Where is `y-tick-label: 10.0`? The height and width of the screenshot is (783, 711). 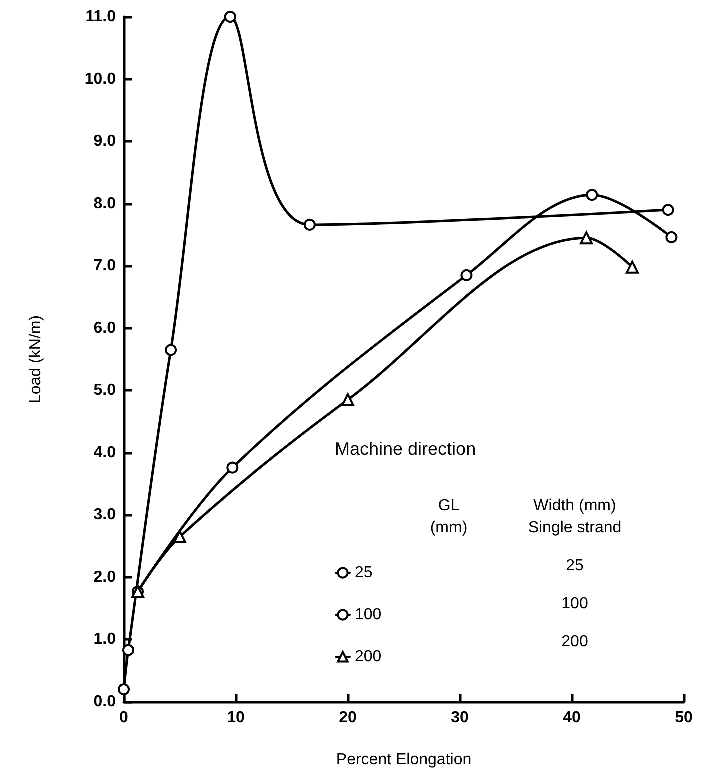
y-tick-label: 10.0 is located at coordinates (100, 79).